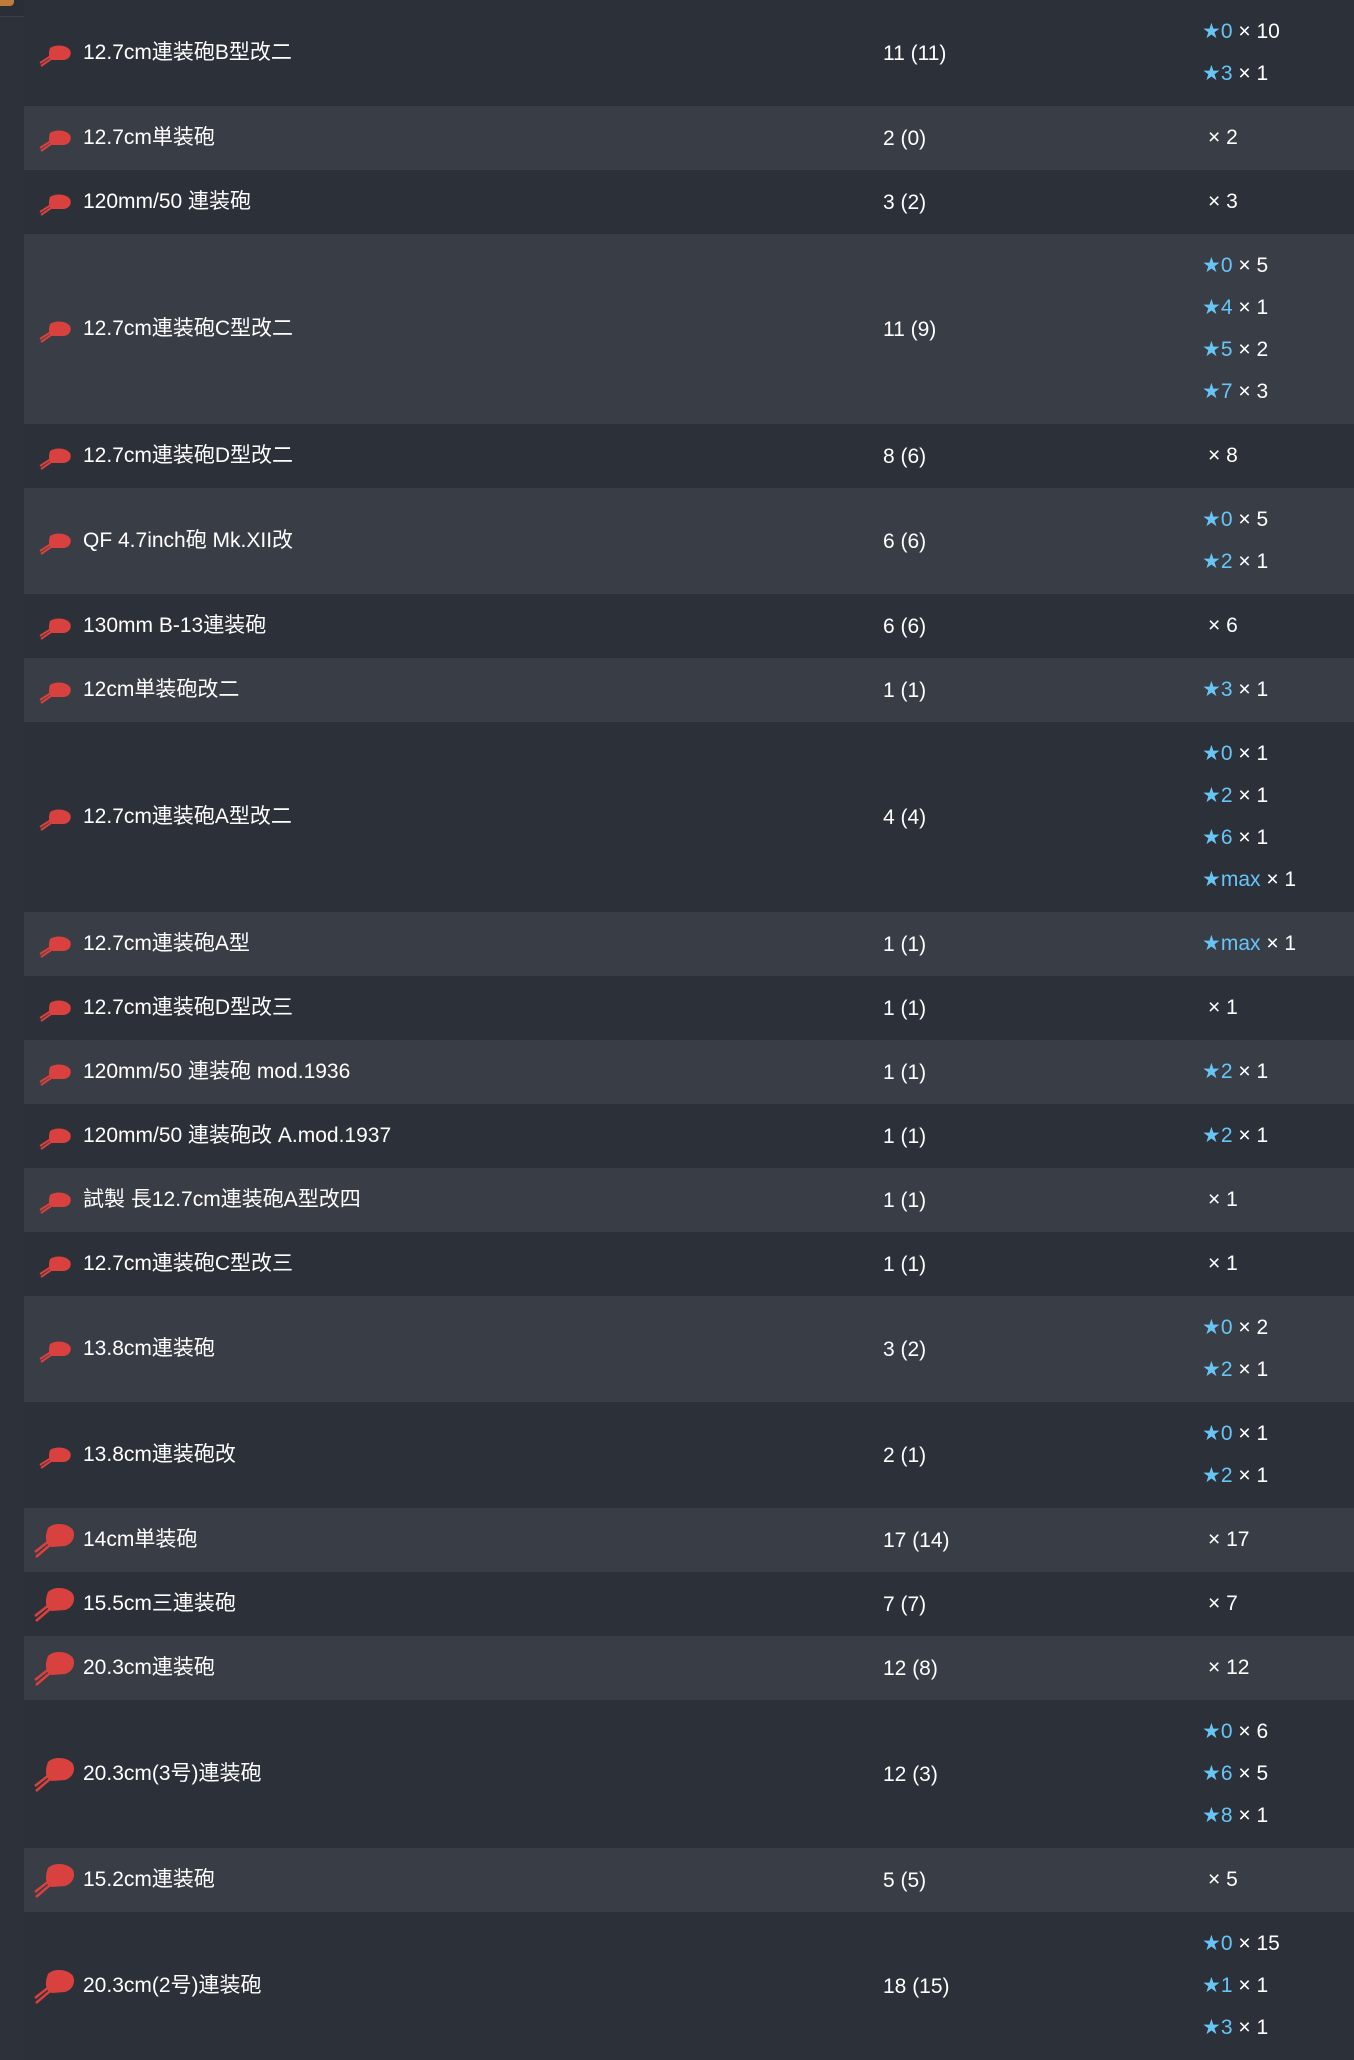 This screenshot has width=1354, height=2060. What do you see at coordinates (1217, 391) in the screenshot?
I see `star-level: ★7` at bounding box center [1217, 391].